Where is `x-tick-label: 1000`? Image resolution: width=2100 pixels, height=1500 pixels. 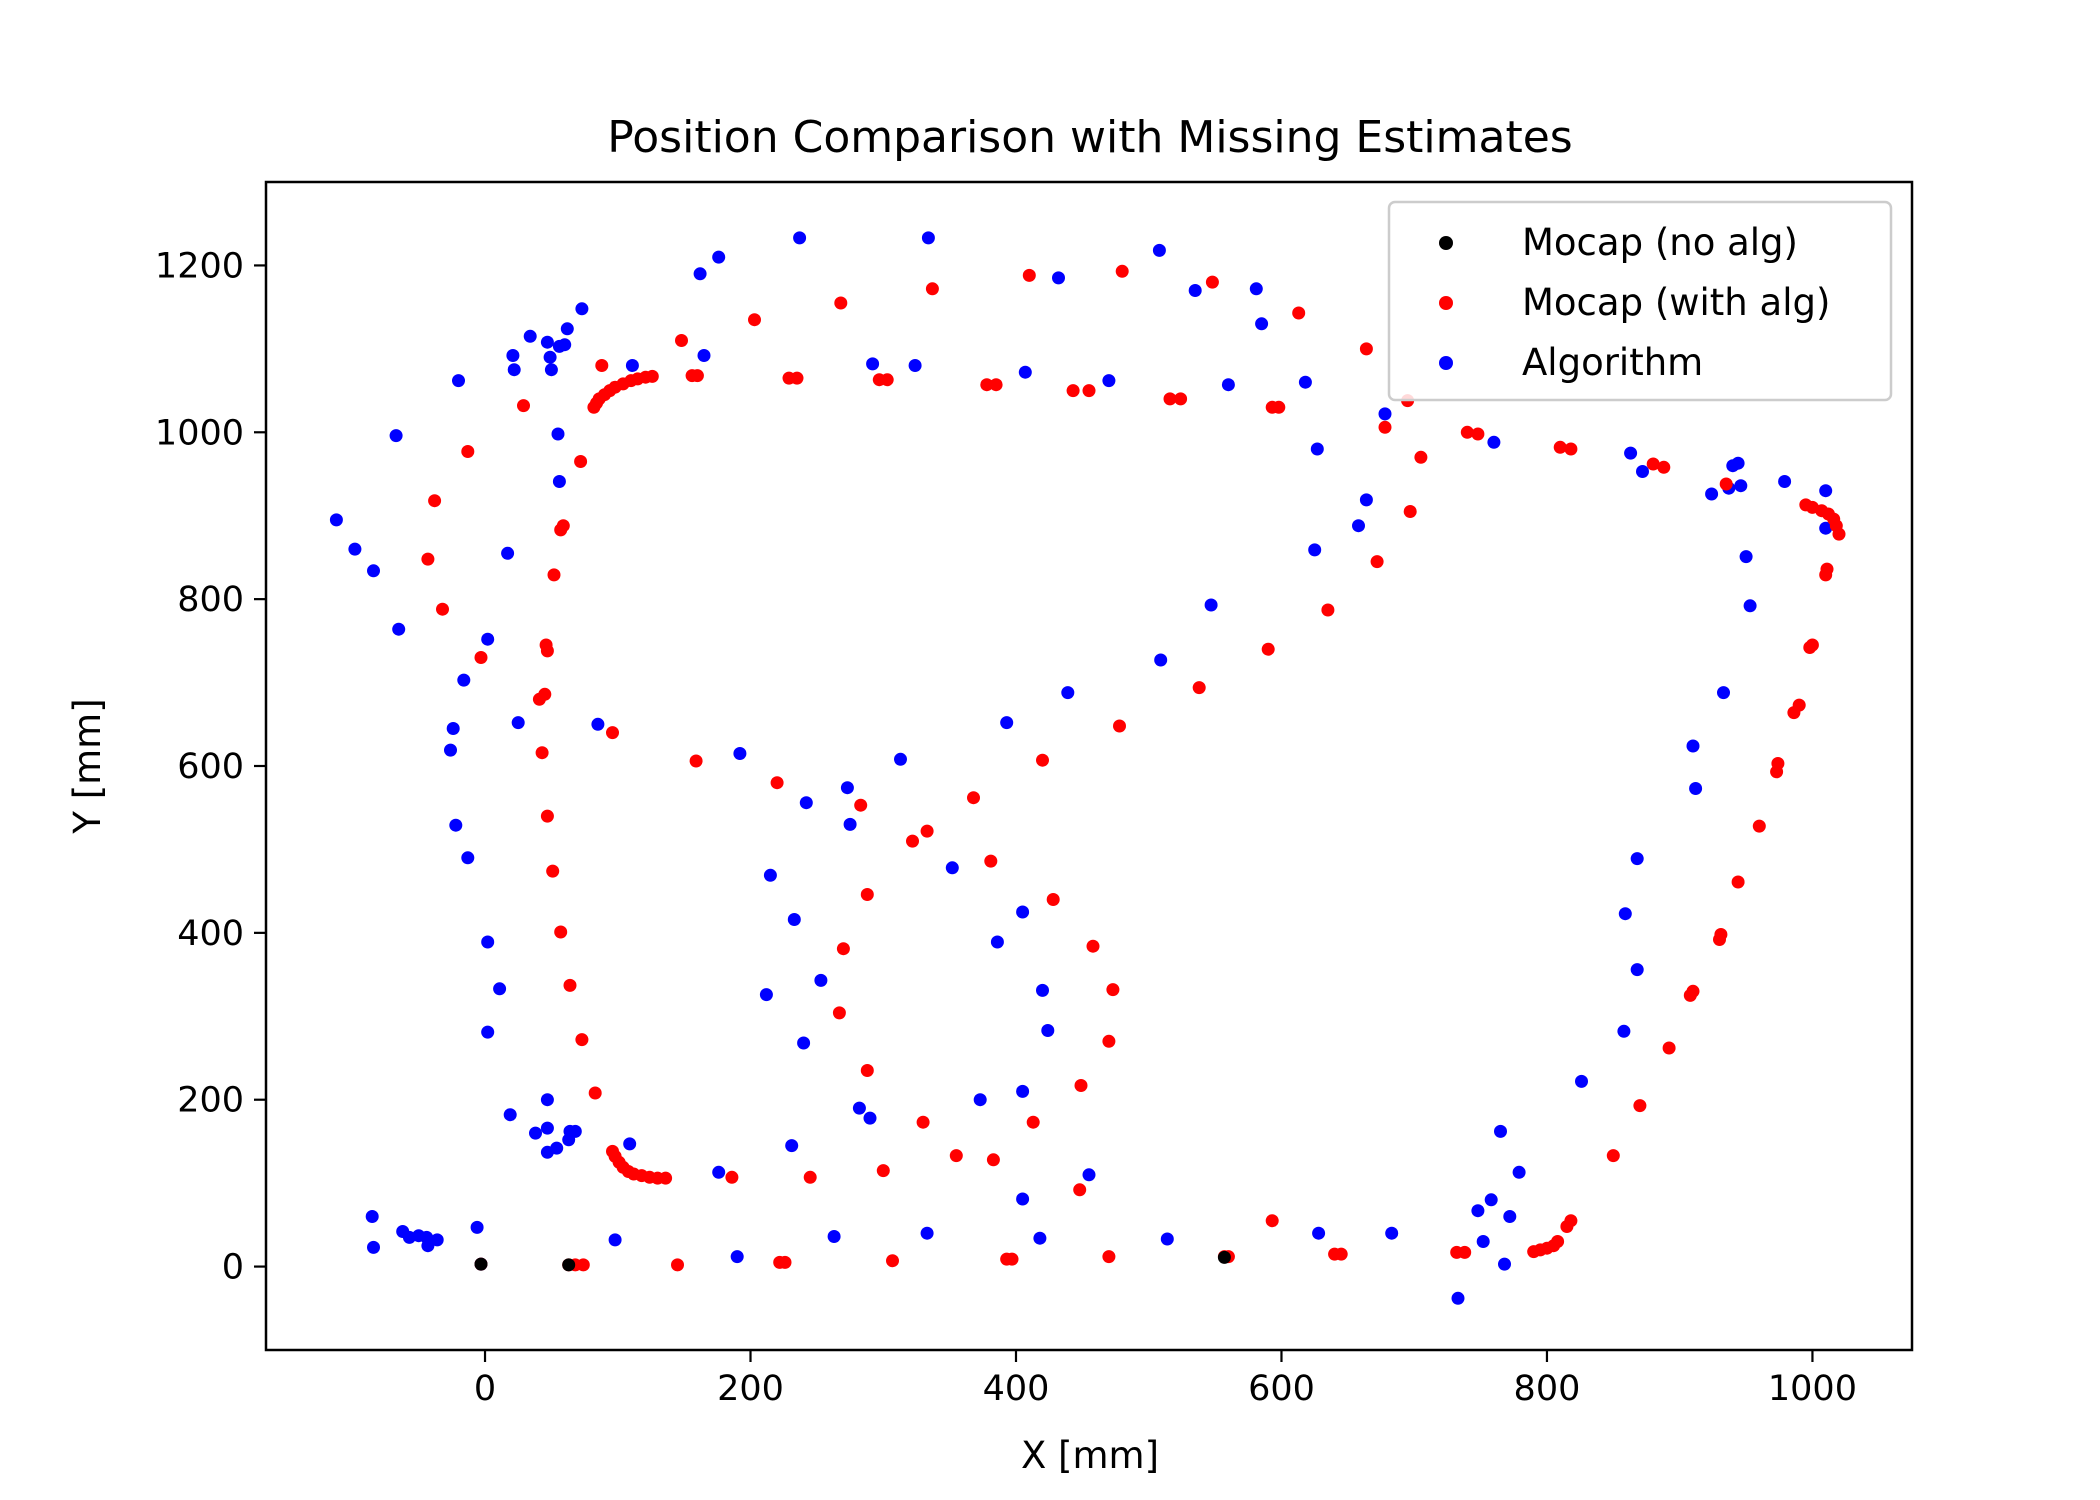 x-tick-label: 1000 is located at coordinates (1812, 1389).